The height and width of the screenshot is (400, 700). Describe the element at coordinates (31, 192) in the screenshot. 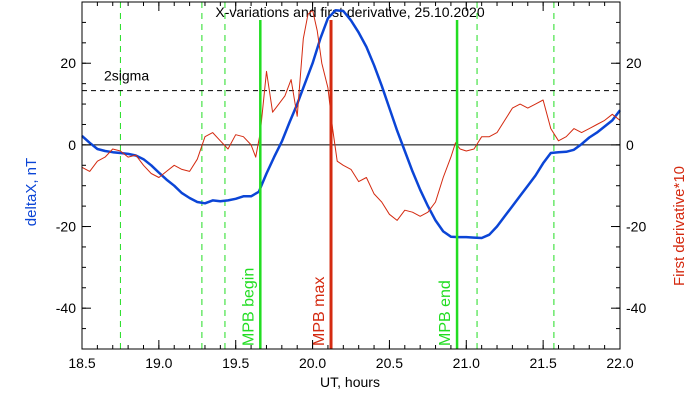

I see `y-axis-label-left: deltaX, nT` at that location.